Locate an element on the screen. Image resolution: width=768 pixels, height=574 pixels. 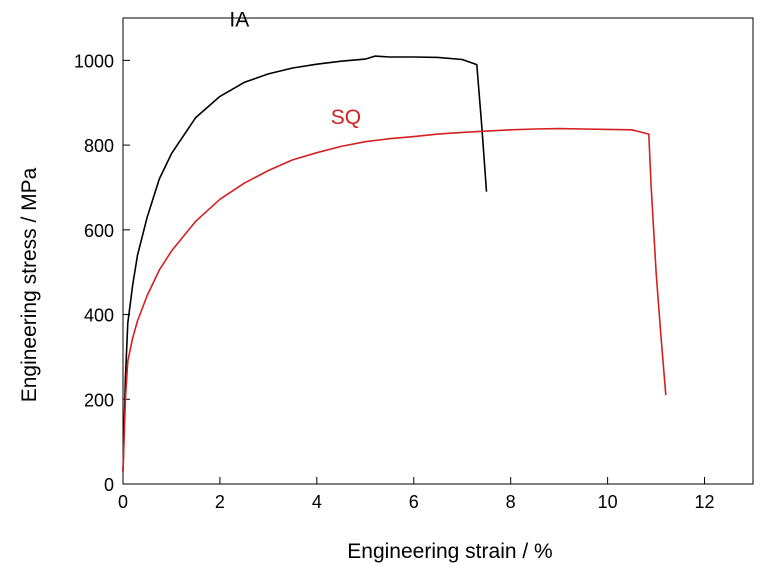
y-tick-label: 800 is located at coordinates (99, 146).